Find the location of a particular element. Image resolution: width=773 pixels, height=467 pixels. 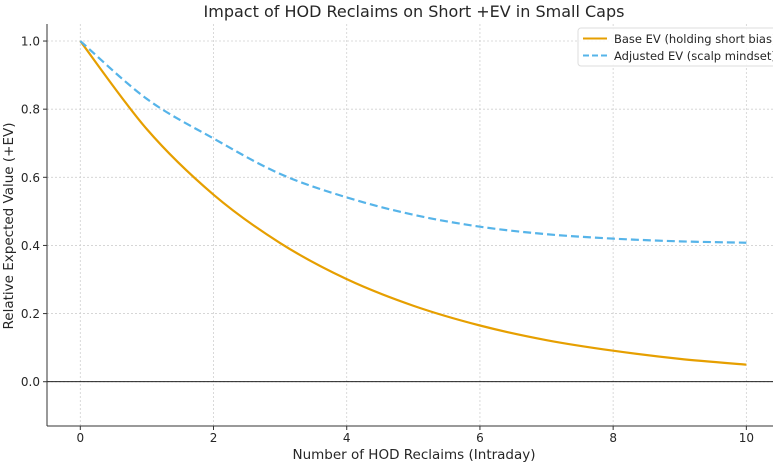

y-tick-label: 0.4 is located at coordinates (30, 246).